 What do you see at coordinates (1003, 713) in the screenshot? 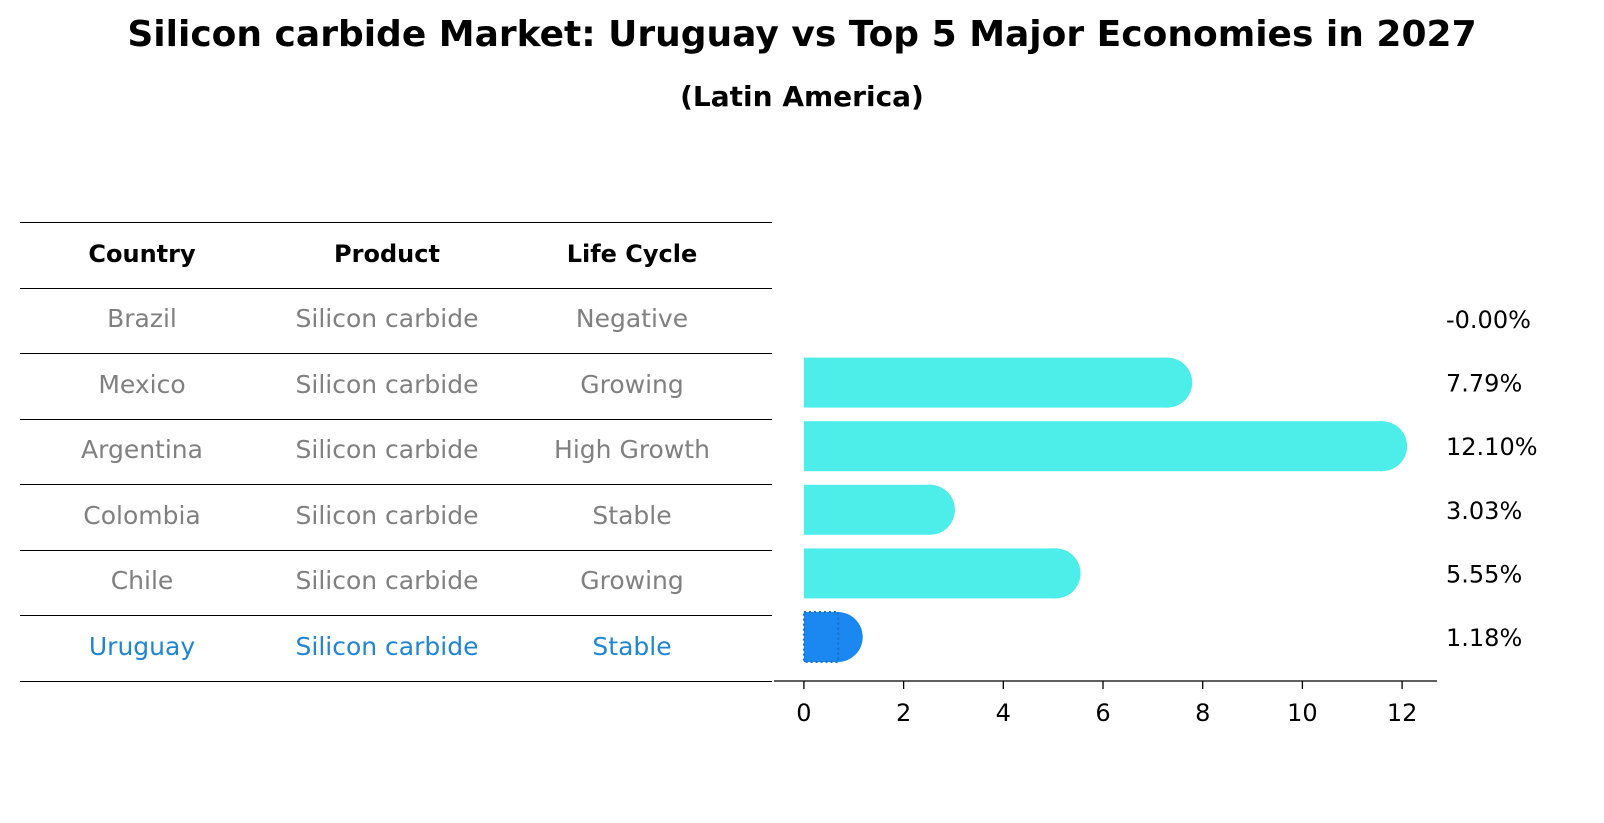
I see `x-tick-label: 4` at bounding box center [1003, 713].